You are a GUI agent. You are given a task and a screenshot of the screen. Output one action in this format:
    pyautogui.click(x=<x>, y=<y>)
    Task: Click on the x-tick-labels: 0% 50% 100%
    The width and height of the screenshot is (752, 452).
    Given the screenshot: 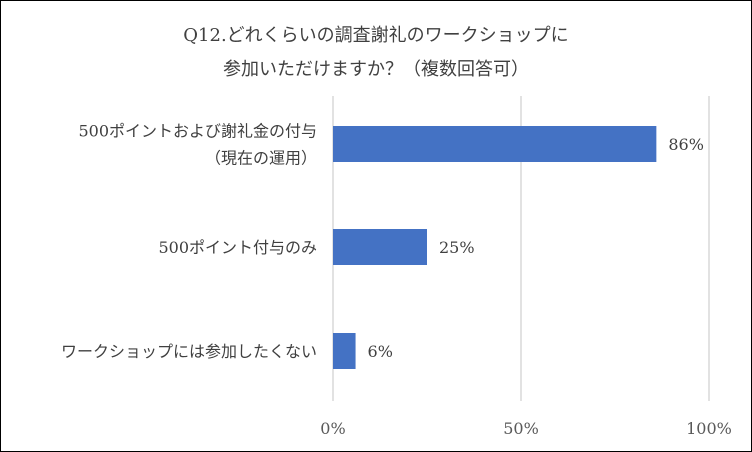 What is the action you would take?
    pyautogui.click(x=526, y=428)
    